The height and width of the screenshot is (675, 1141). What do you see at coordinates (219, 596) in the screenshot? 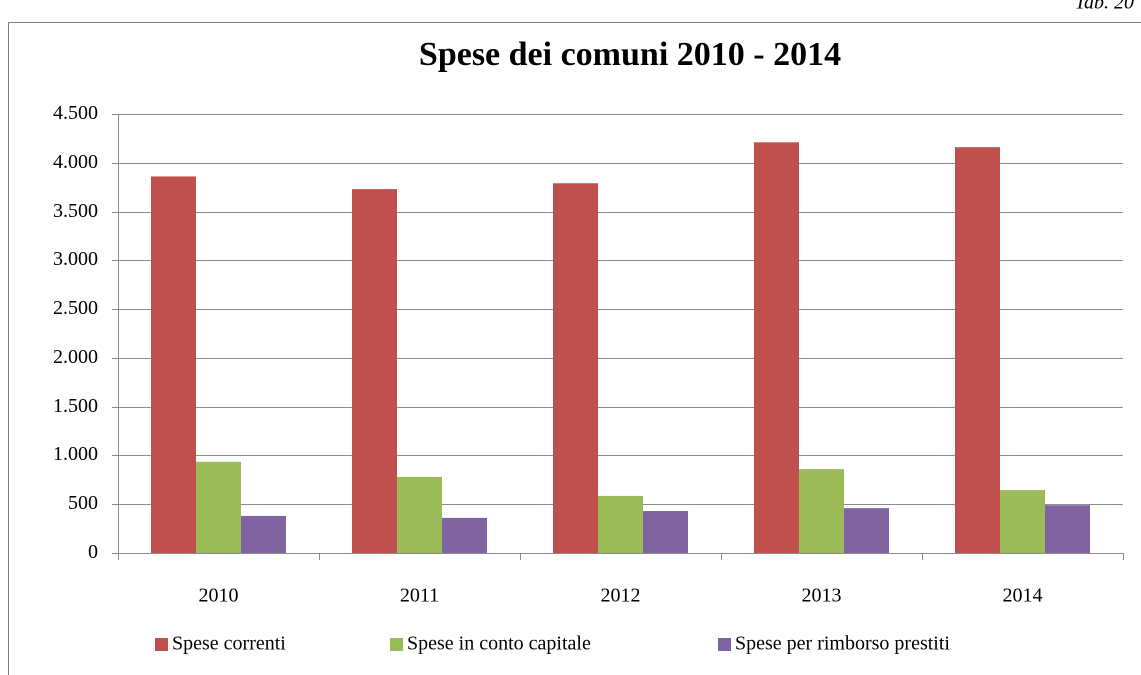
I see `x-tick-label: 2010` at bounding box center [219, 596].